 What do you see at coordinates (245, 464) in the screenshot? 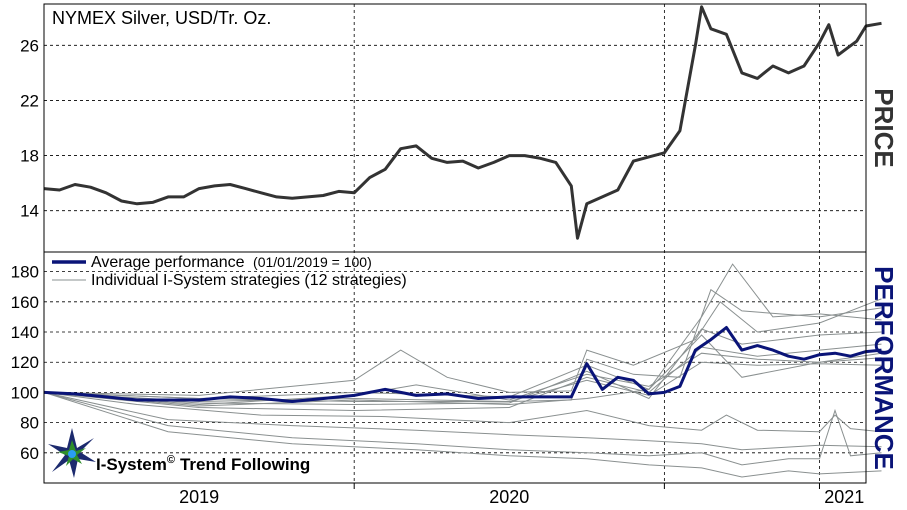
I see `brand-tagline: Trend Following` at bounding box center [245, 464].